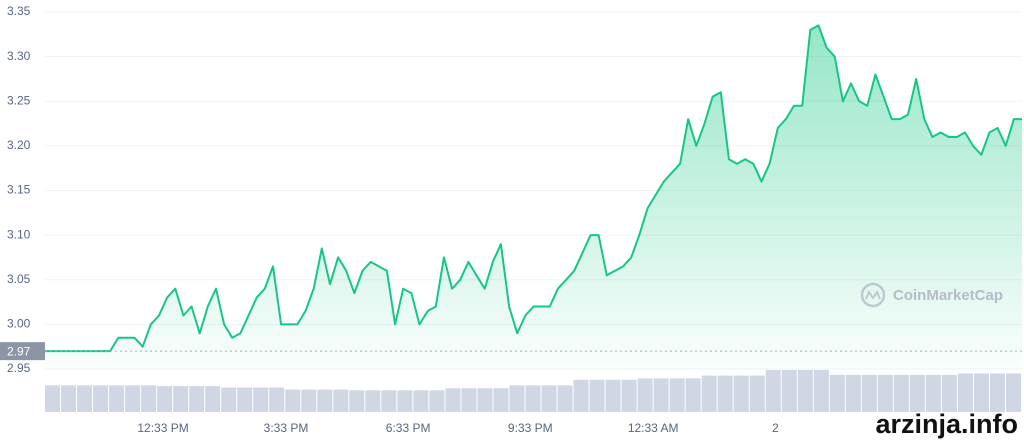  Describe the element at coordinates (19, 368) in the screenshot. I see `y-tick-label: 2.95` at that location.